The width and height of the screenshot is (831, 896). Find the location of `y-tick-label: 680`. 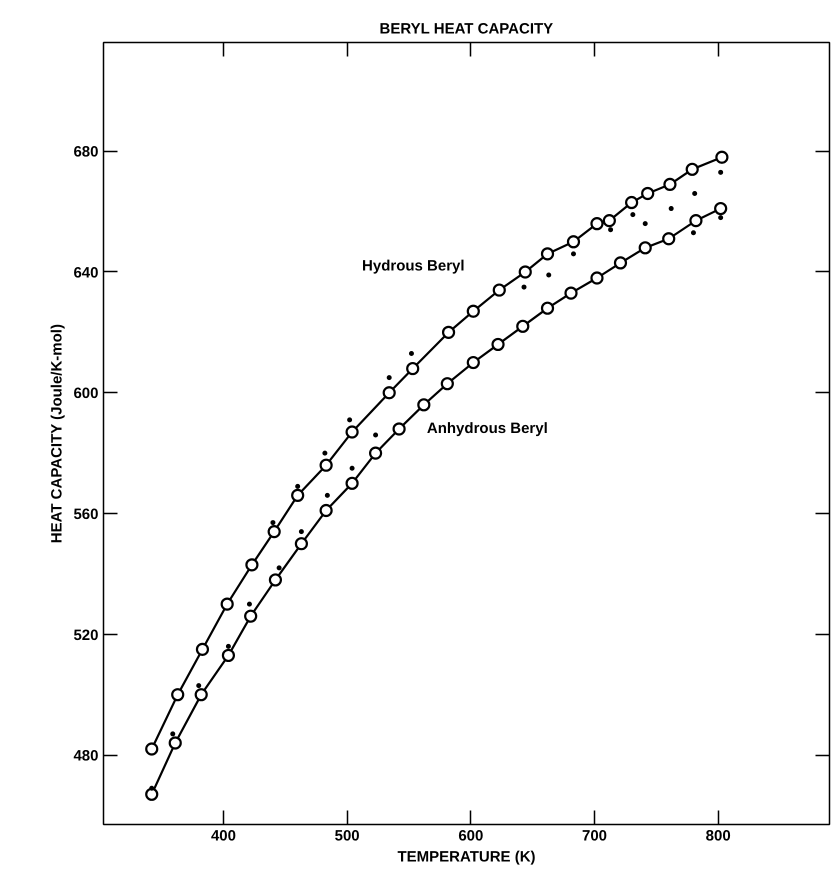

y-tick-label: 680 is located at coordinates (86, 152).